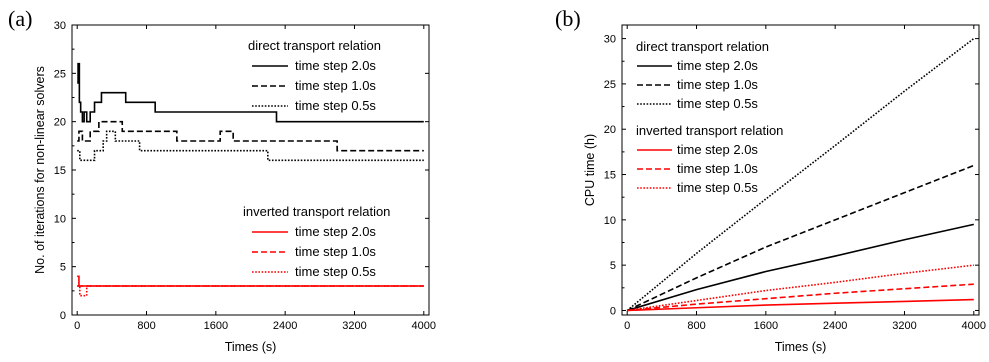 The width and height of the screenshot is (989, 362). What do you see at coordinates (568, 18) in the screenshot?
I see `panel-label: (b)` at bounding box center [568, 18].